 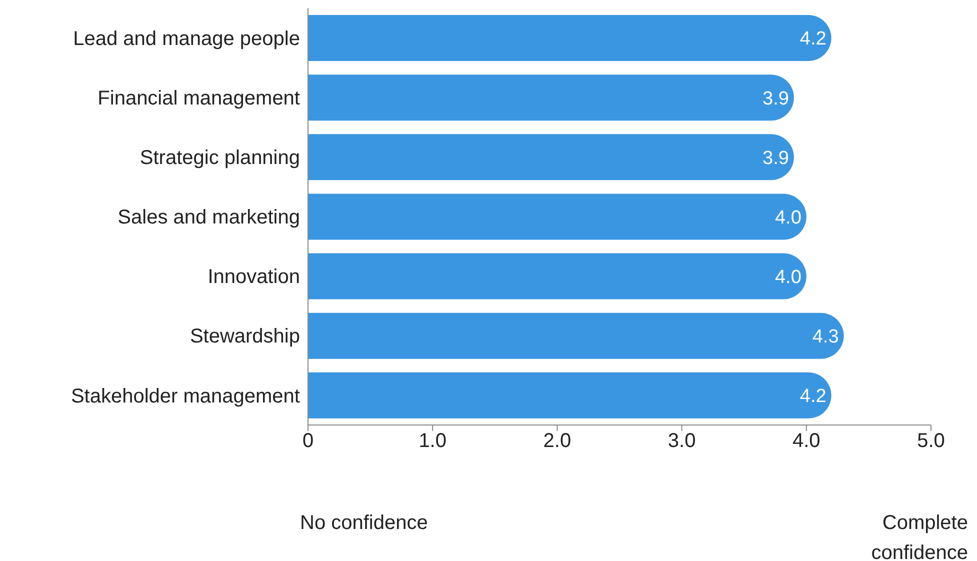 I want to click on y-tick-label: Strategic planning, so click(x=220, y=158).